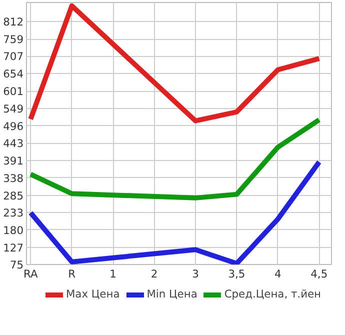 The image size is (345, 335). What do you see at coordinates (13, 143) in the screenshot?
I see `y-tick-label: 443` at bounding box center [13, 143].